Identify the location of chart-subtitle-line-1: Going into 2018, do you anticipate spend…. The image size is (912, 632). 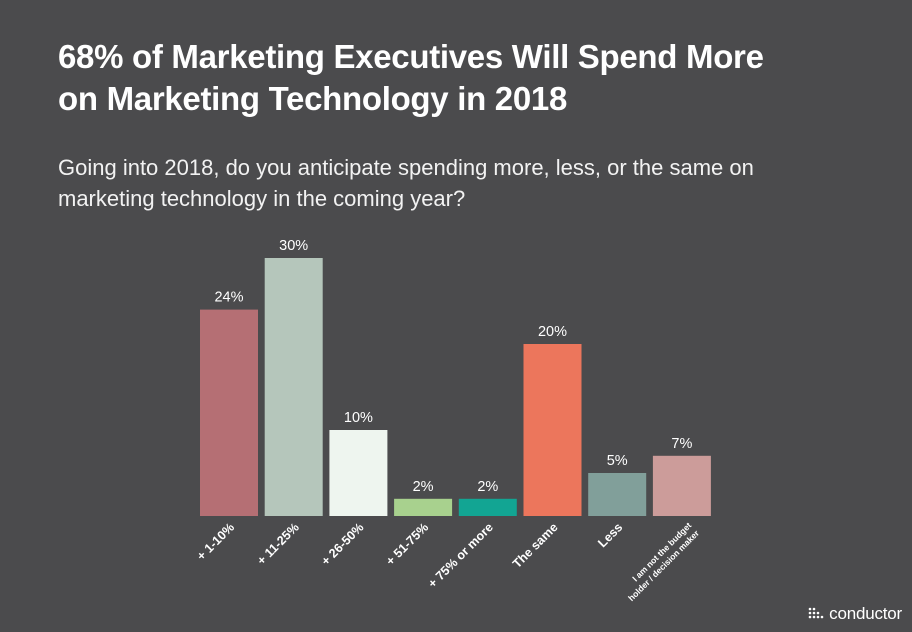
(406, 167).